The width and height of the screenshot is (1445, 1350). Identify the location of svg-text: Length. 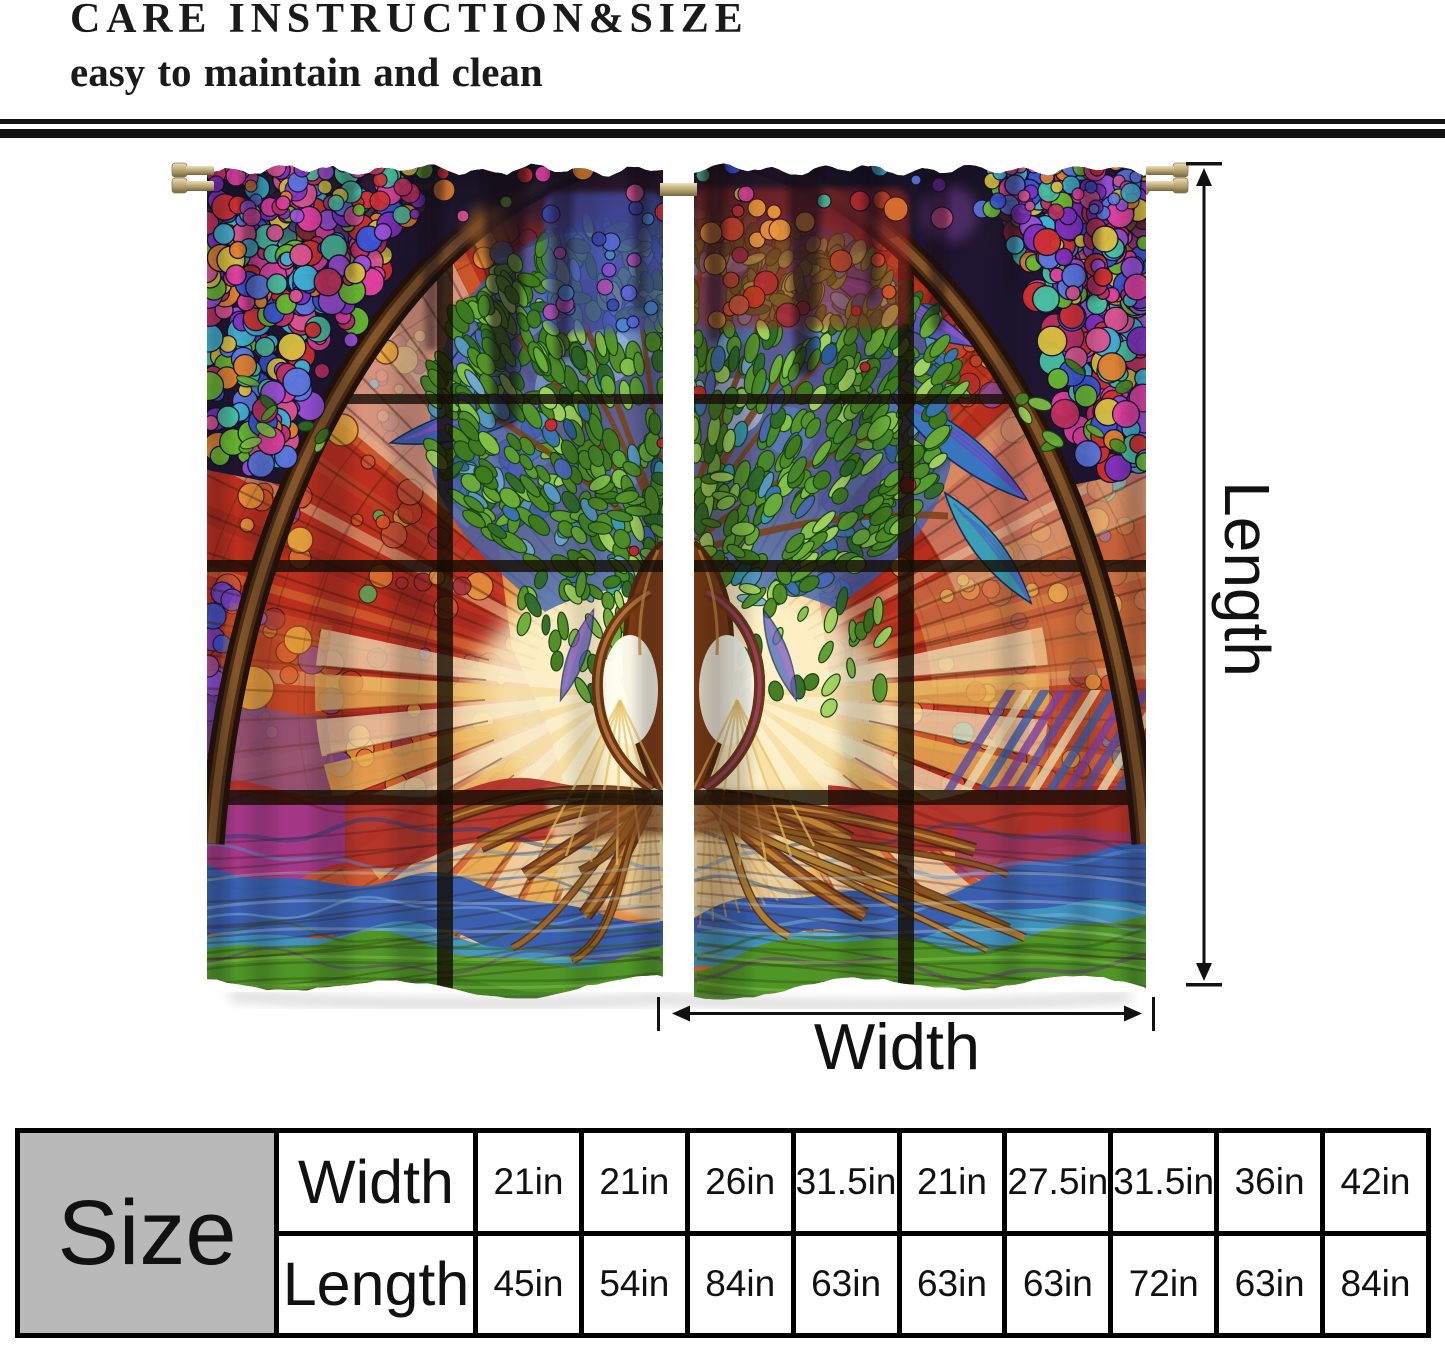
(1247, 579).